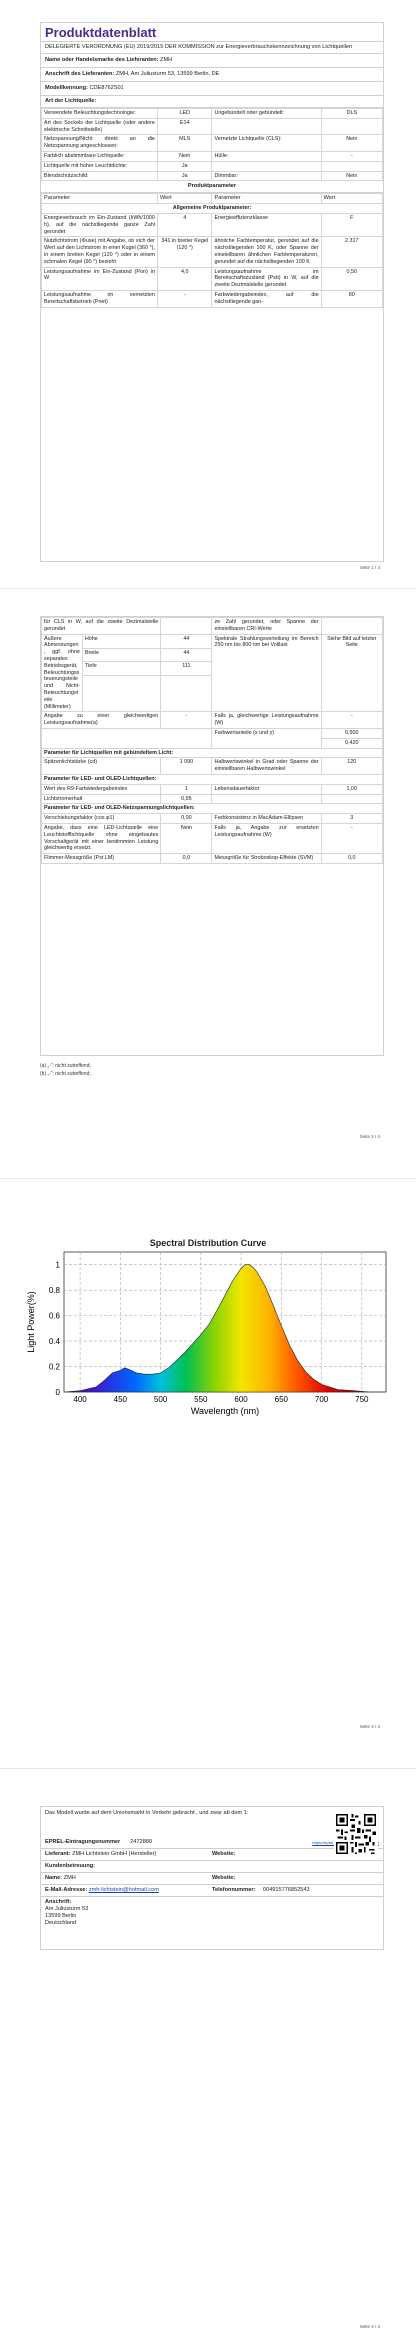 This screenshot has height=2351, width=416. Describe the element at coordinates (99, 156) in the screenshot. I see `table-cell: Farblich abstimmbare Lichtquelle:` at that location.